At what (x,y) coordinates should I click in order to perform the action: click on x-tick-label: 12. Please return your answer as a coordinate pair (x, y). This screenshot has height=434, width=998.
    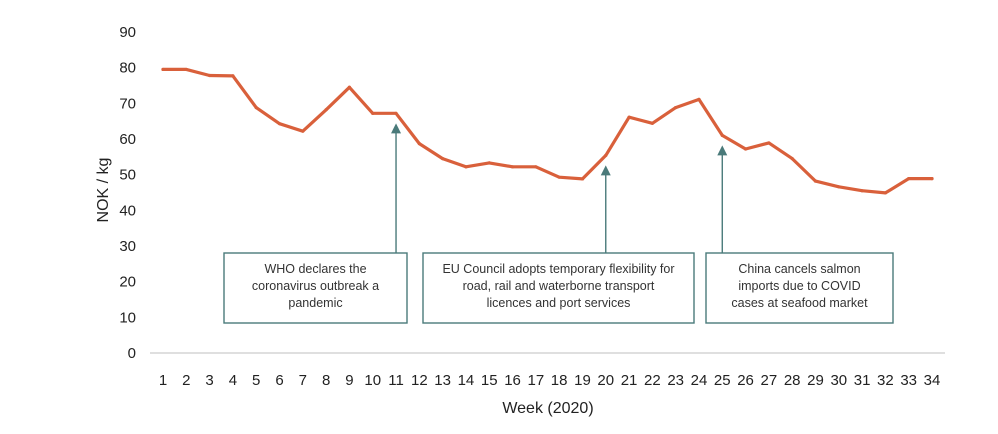
    Looking at the image, I should click on (419, 380).